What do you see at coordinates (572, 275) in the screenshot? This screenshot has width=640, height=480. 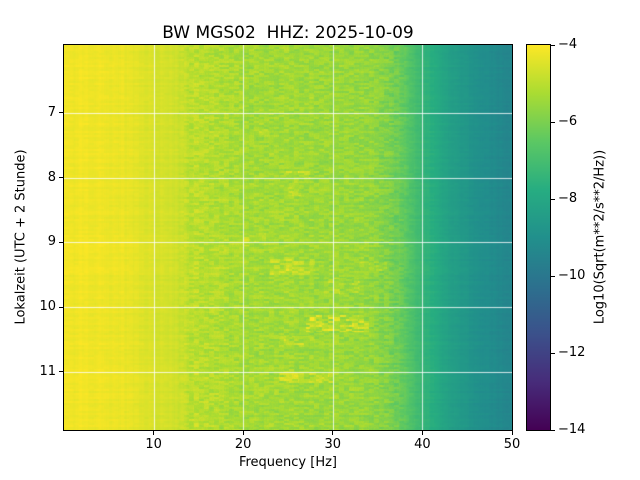 I see `colorbar-tick-label: −10` at bounding box center [572, 275].